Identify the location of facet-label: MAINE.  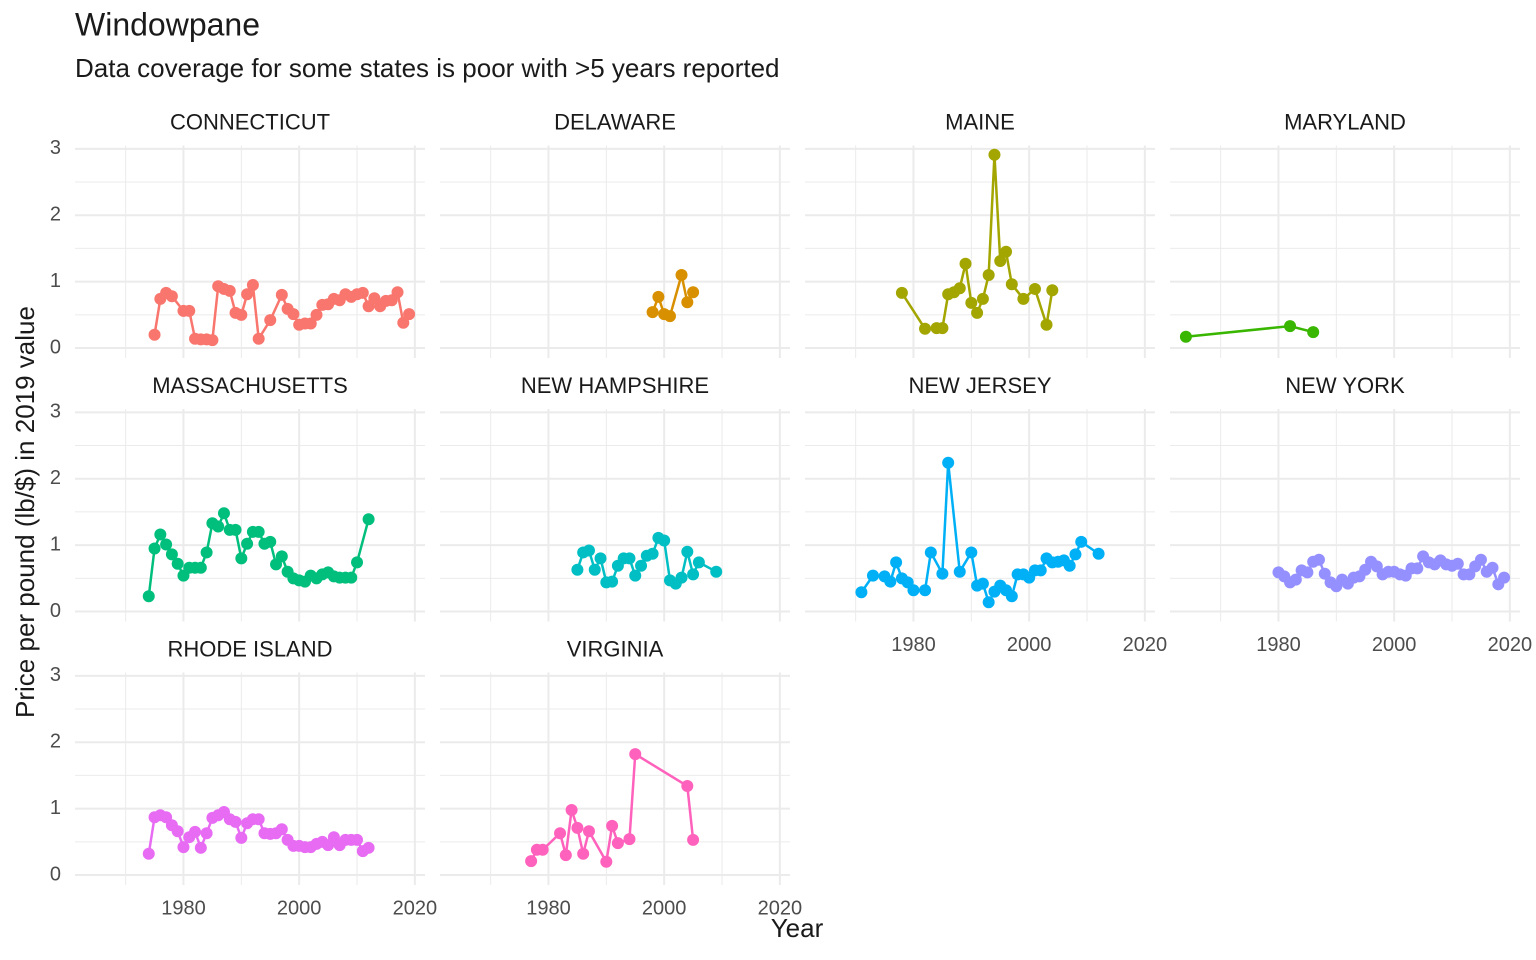
(980, 121).